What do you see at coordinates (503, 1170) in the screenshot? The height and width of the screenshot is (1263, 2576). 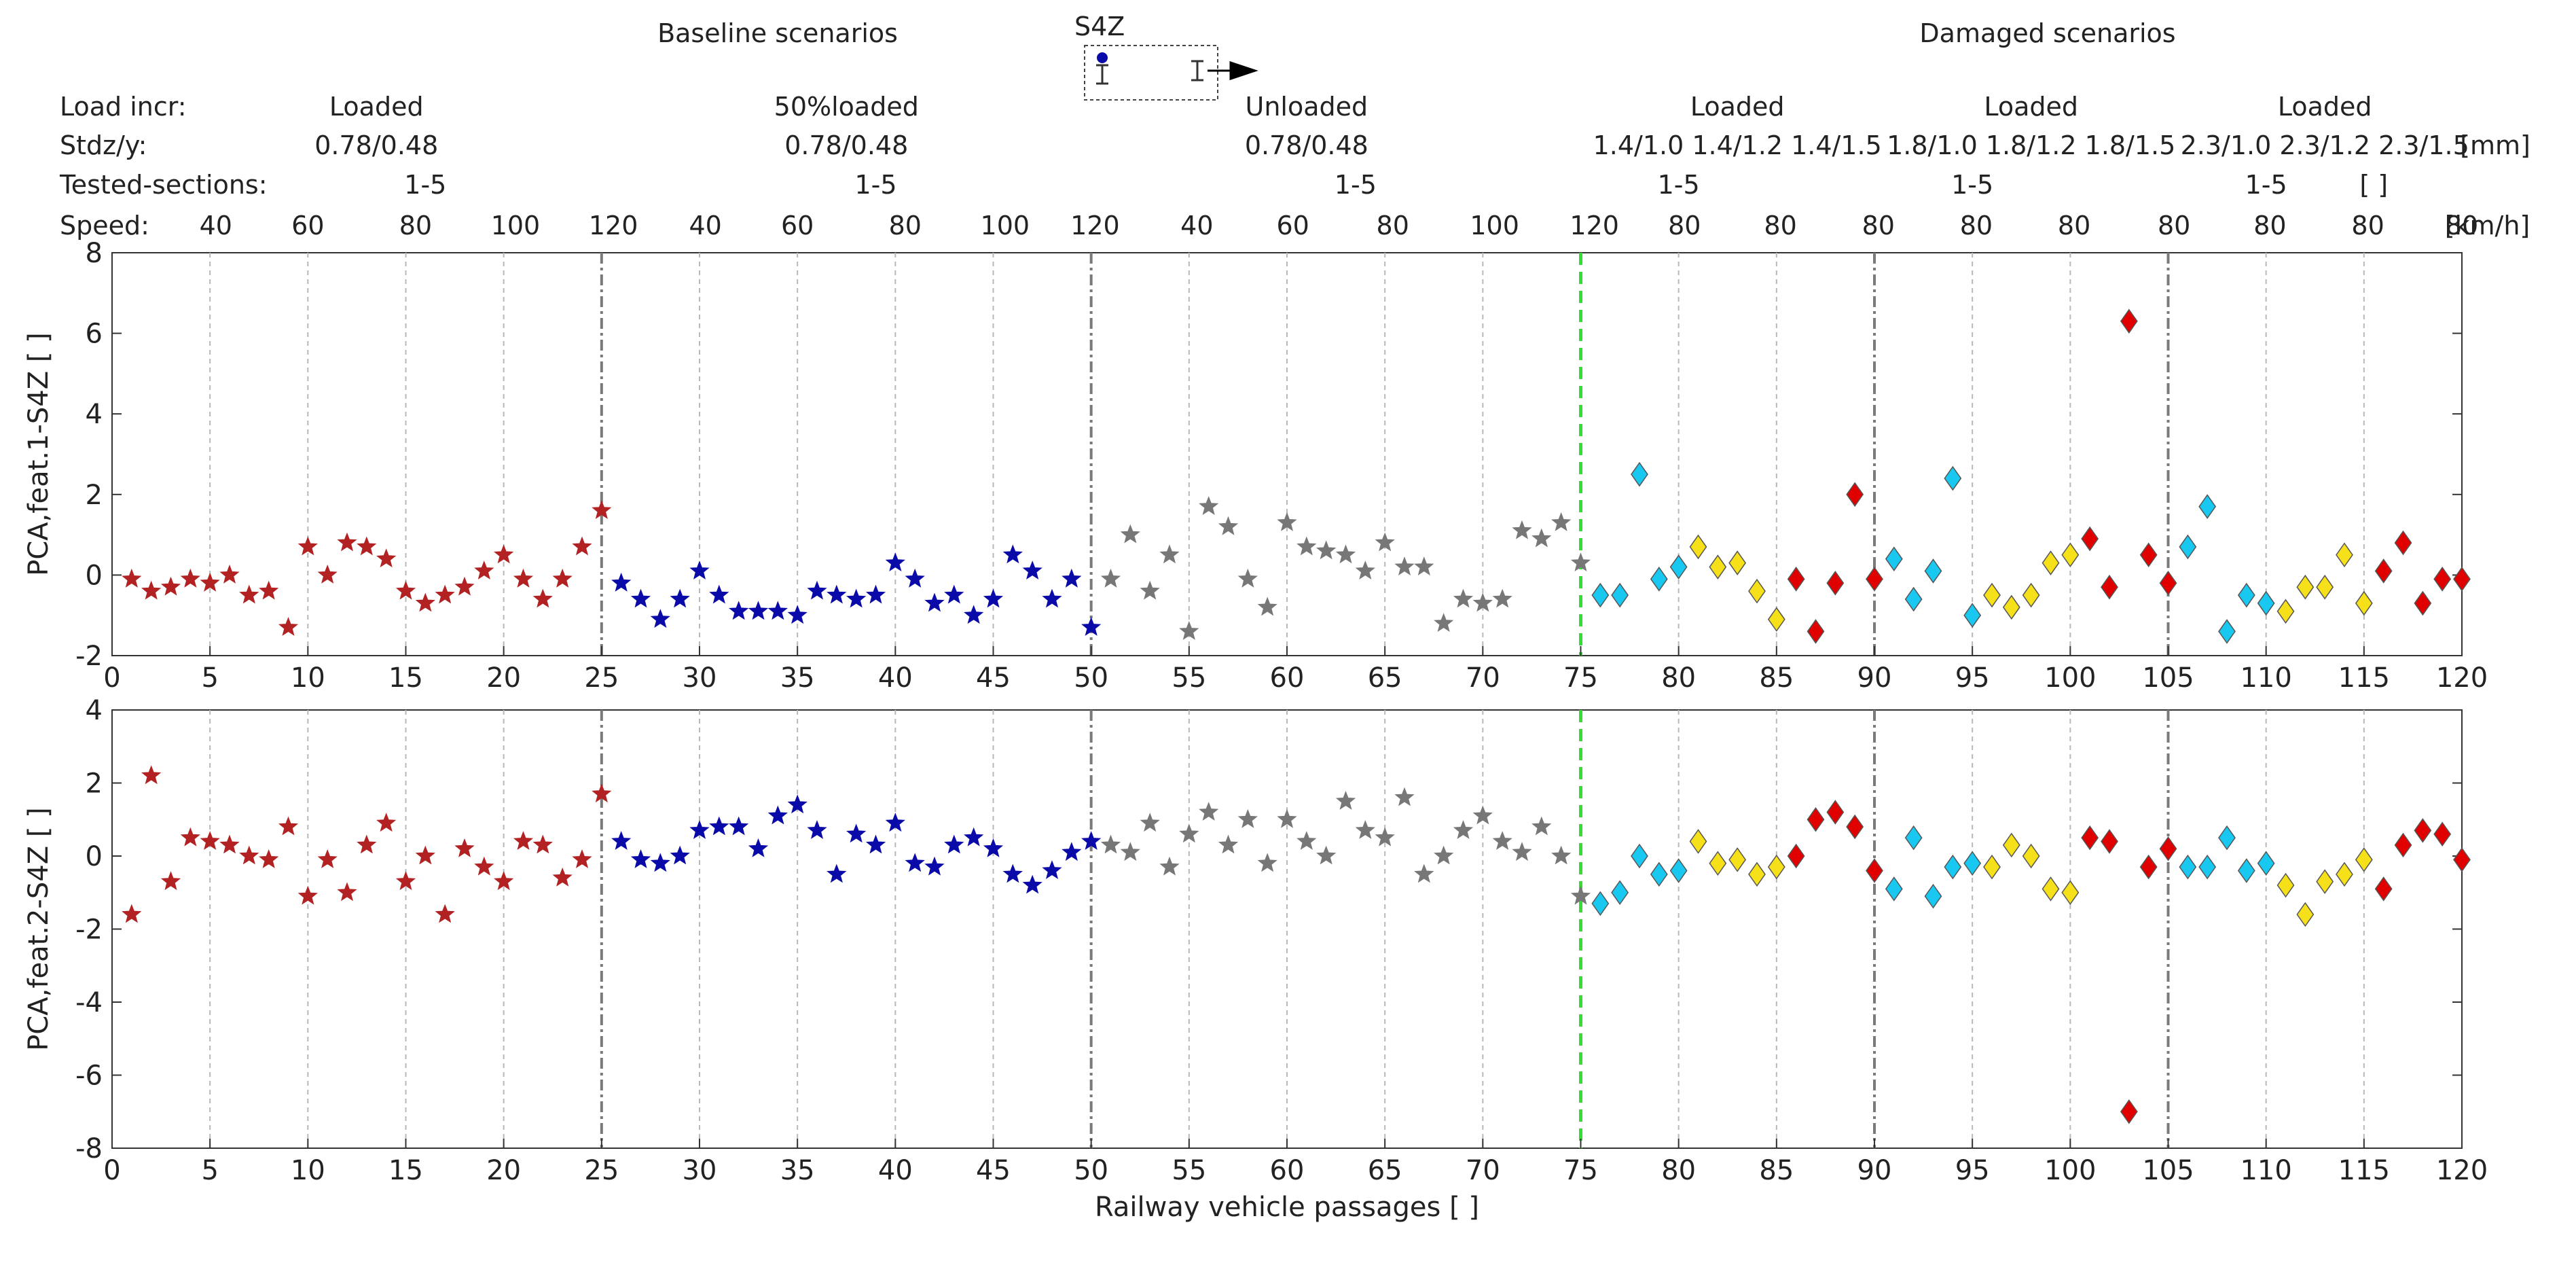 I see `x-tick-label: 20` at bounding box center [503, 1170].